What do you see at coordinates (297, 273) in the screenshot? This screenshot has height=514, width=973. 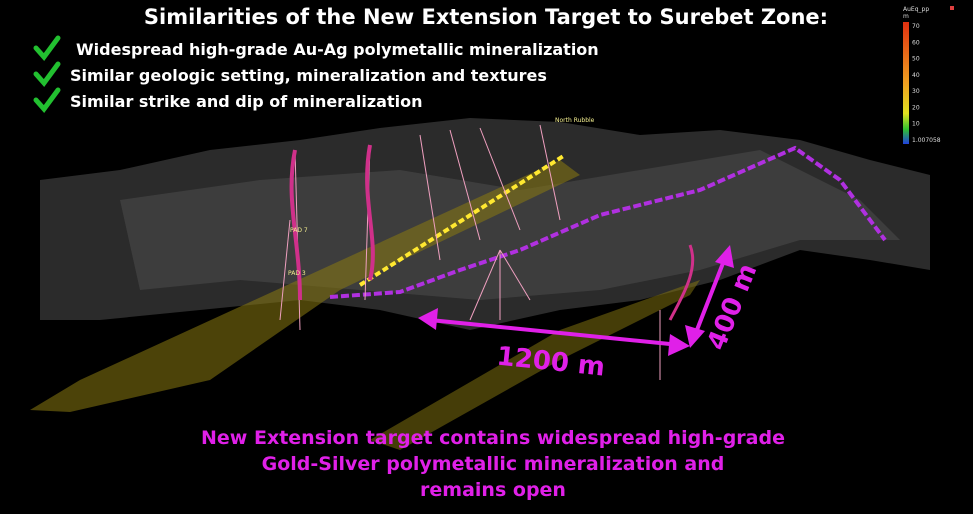 I see `model-label: PAD 3` at bounding box center [297, 273].